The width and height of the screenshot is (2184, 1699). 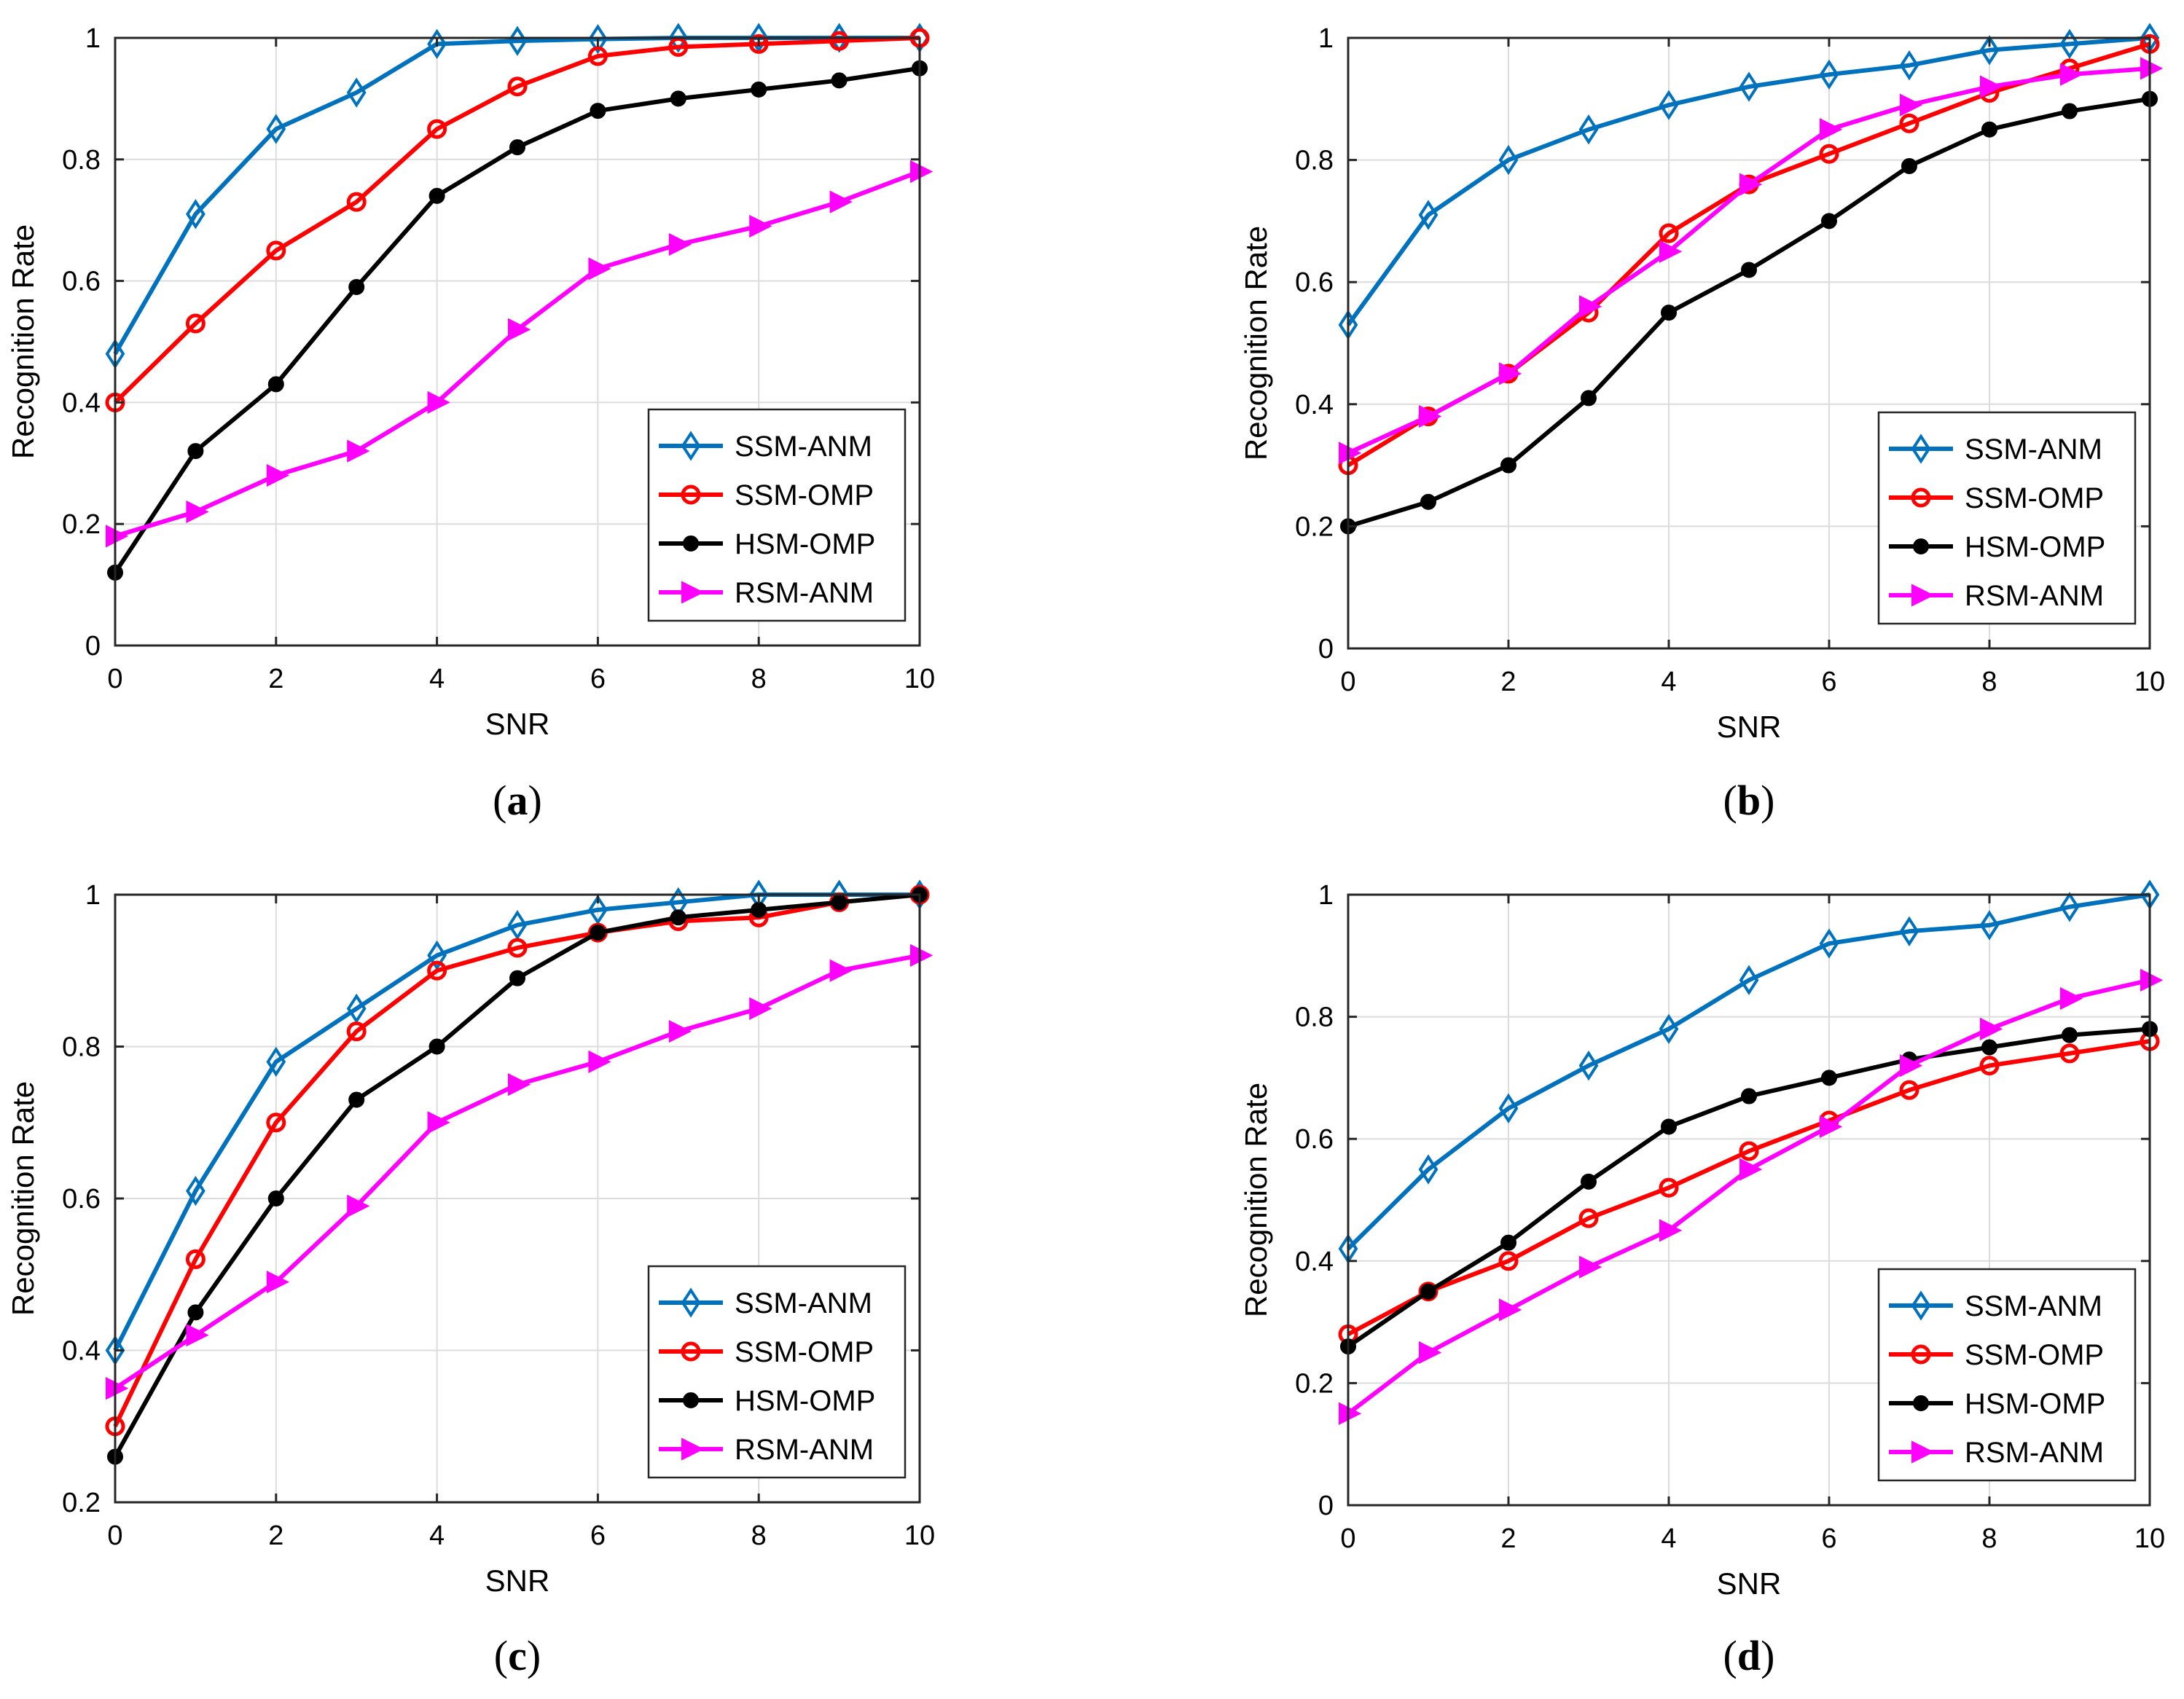 What do you see at coordinates (517, 1655) in the screenshot?
I see `panel-caption: (c)` at bounding box center [517, 1655].